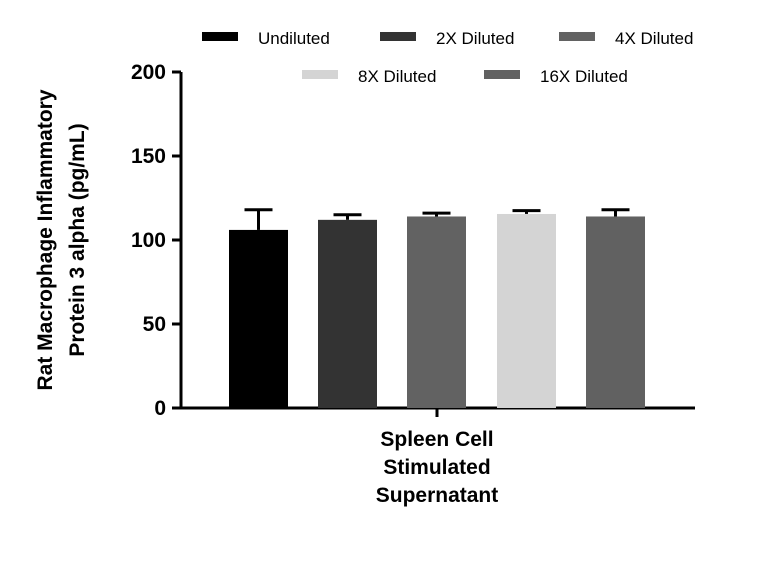  What do you see at coordinates (148, 156) in the screenshot?
I see `y-tick-label: 150` at bounding box center [148, 156].